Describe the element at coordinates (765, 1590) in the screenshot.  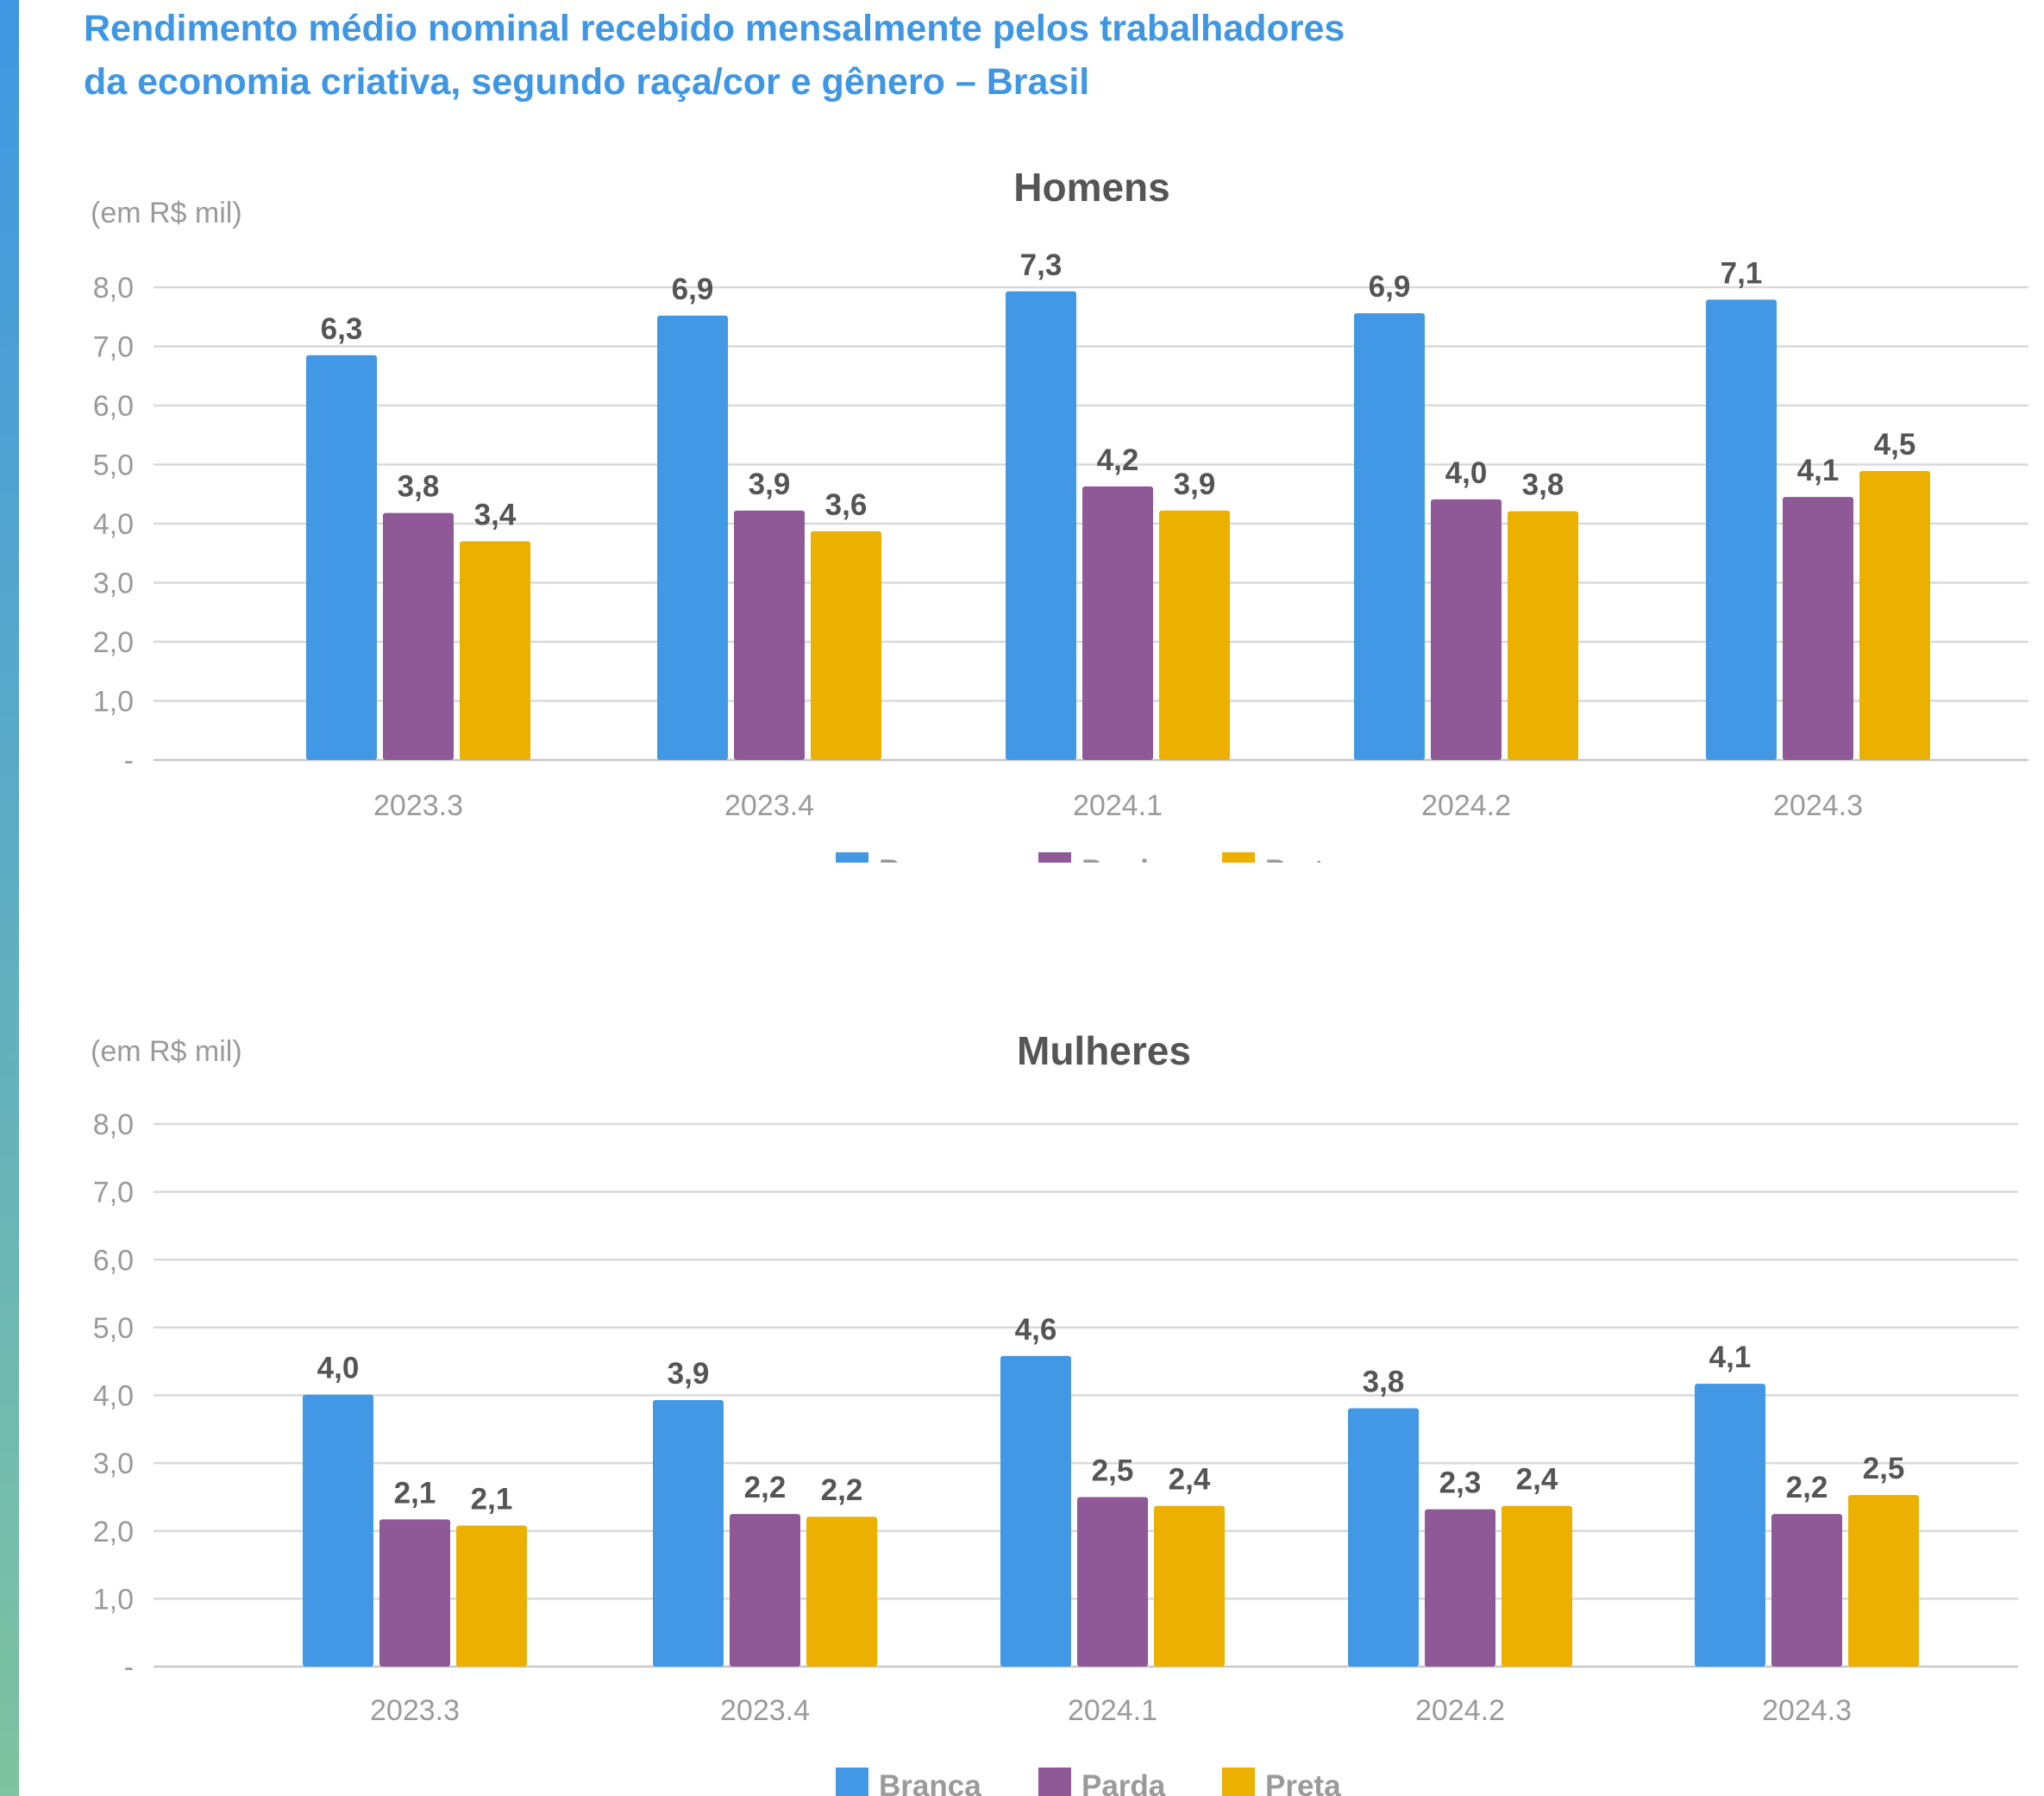
I see `bar-parda-2023.4` at that location.